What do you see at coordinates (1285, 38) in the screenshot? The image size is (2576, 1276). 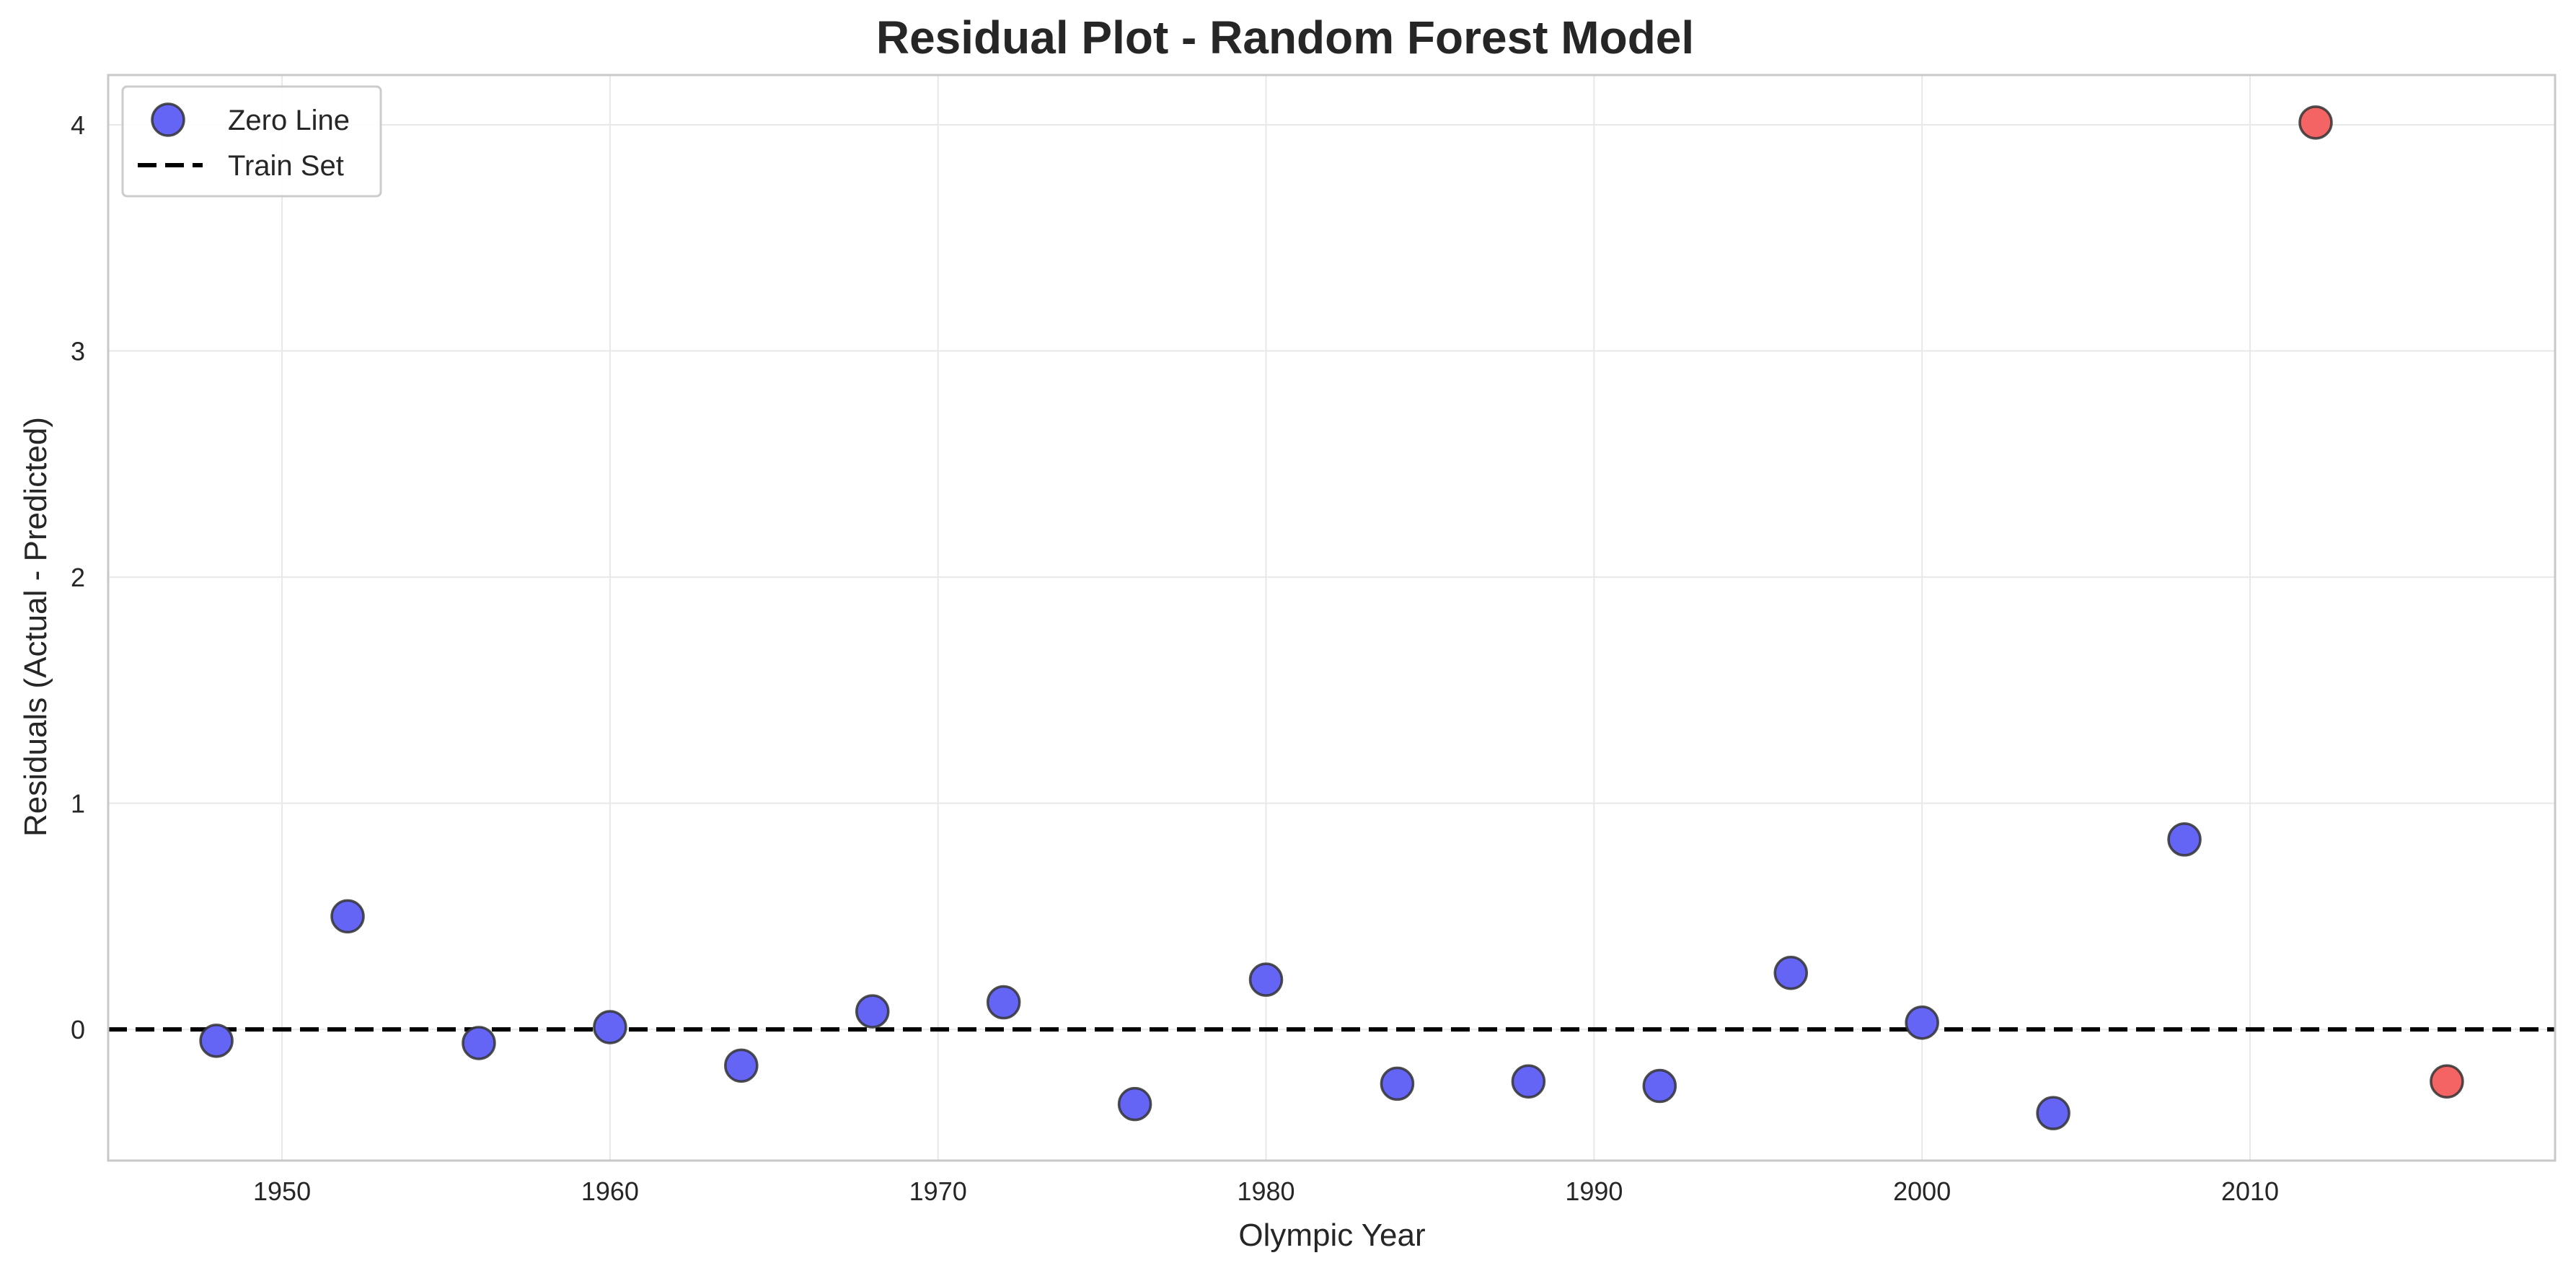 I see `chart-title: Residual Plot - Random Forest Model` at bounding box center [1285, 38].